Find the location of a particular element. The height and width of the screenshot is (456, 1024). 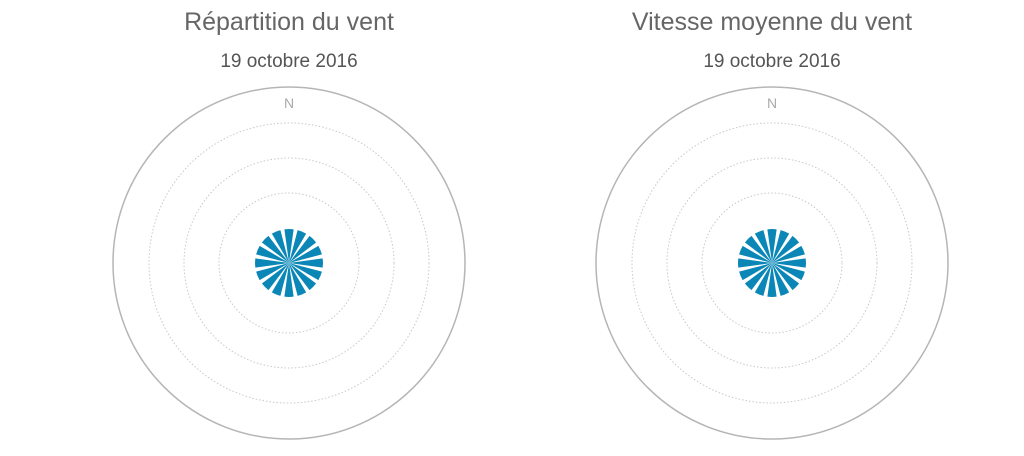

chart-subtitle-1: 19 octobre 2016 is located at coordinates (289, 61).